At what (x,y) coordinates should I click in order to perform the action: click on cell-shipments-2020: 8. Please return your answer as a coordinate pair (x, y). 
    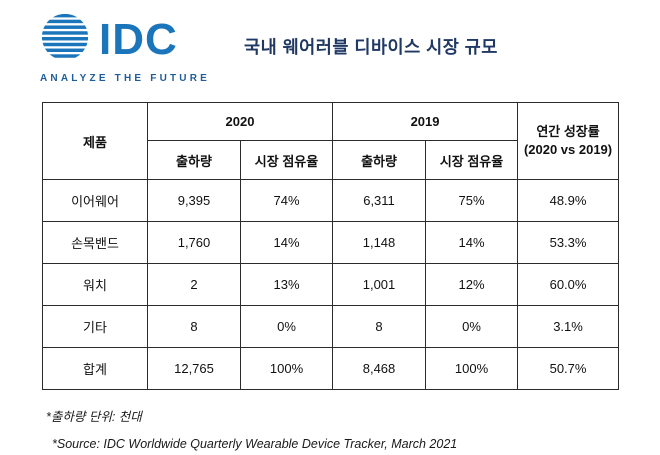
    Looking at the image, I should click on (194, 326).